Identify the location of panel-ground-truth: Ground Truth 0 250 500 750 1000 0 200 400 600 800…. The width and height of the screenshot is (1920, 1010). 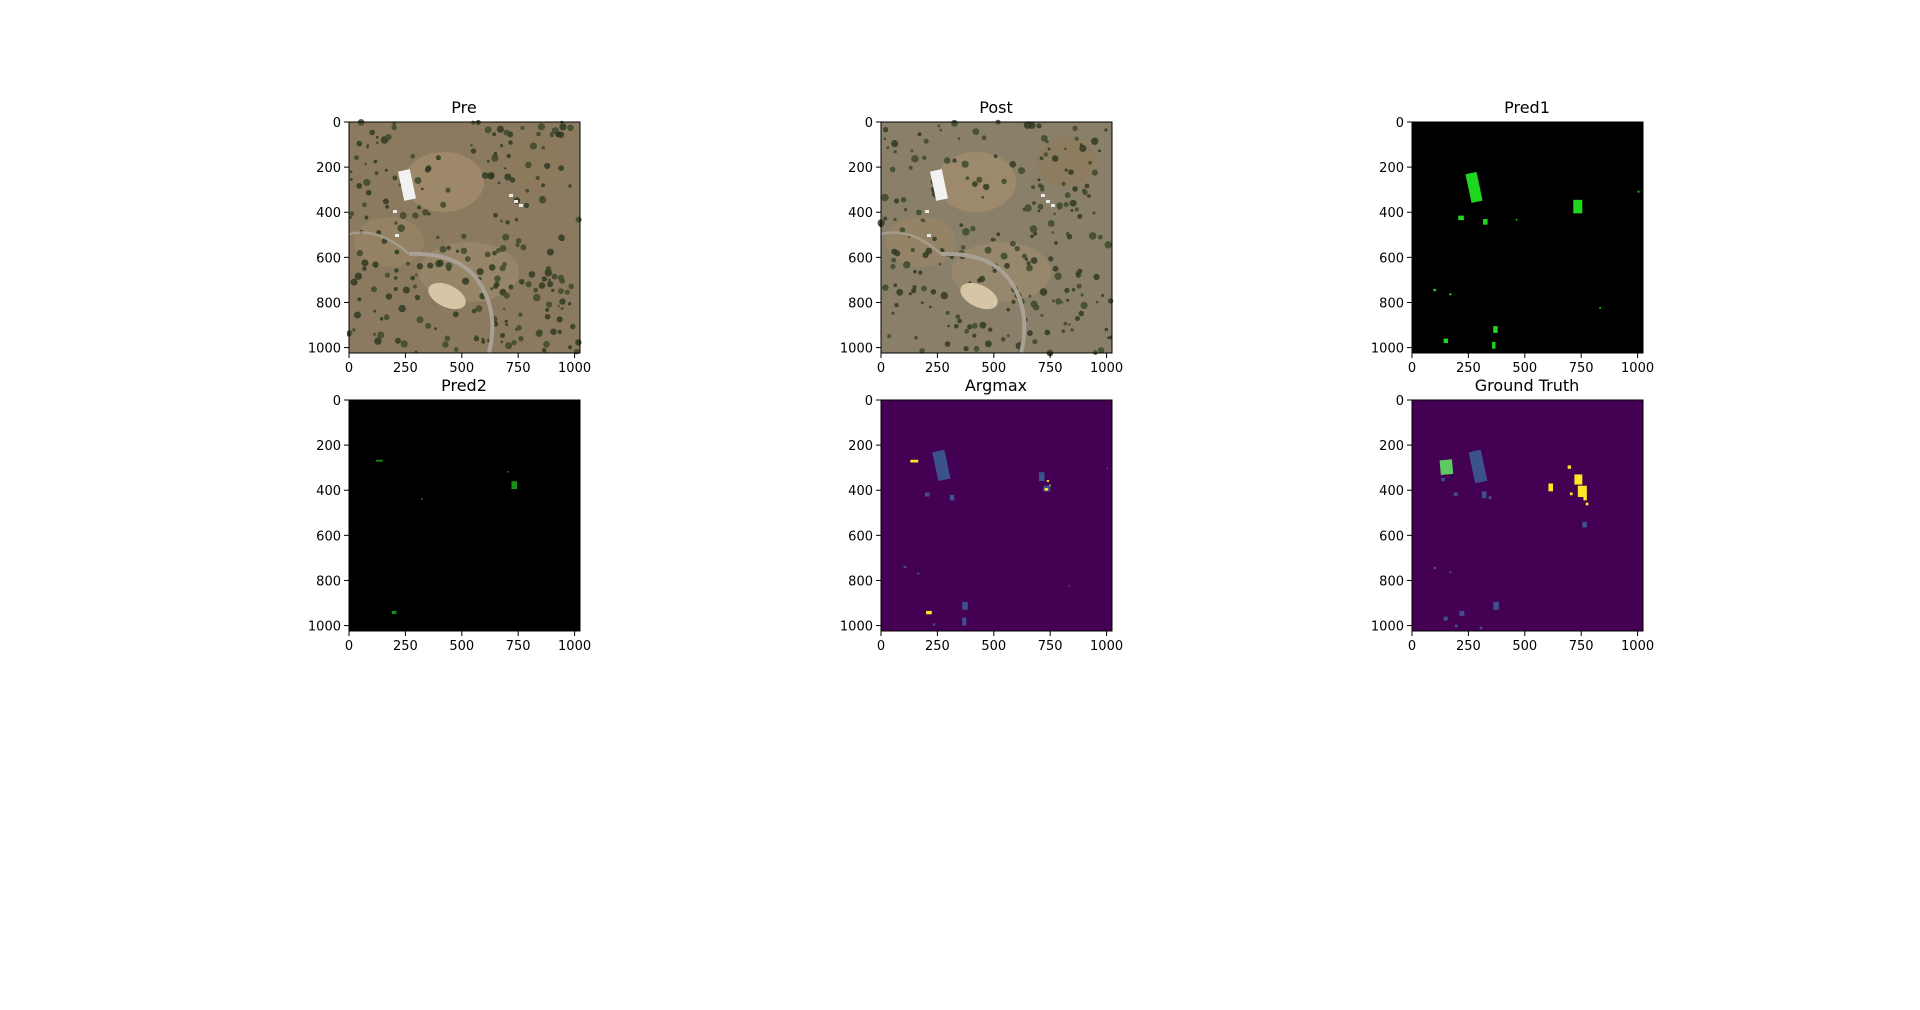
(1512, 515).